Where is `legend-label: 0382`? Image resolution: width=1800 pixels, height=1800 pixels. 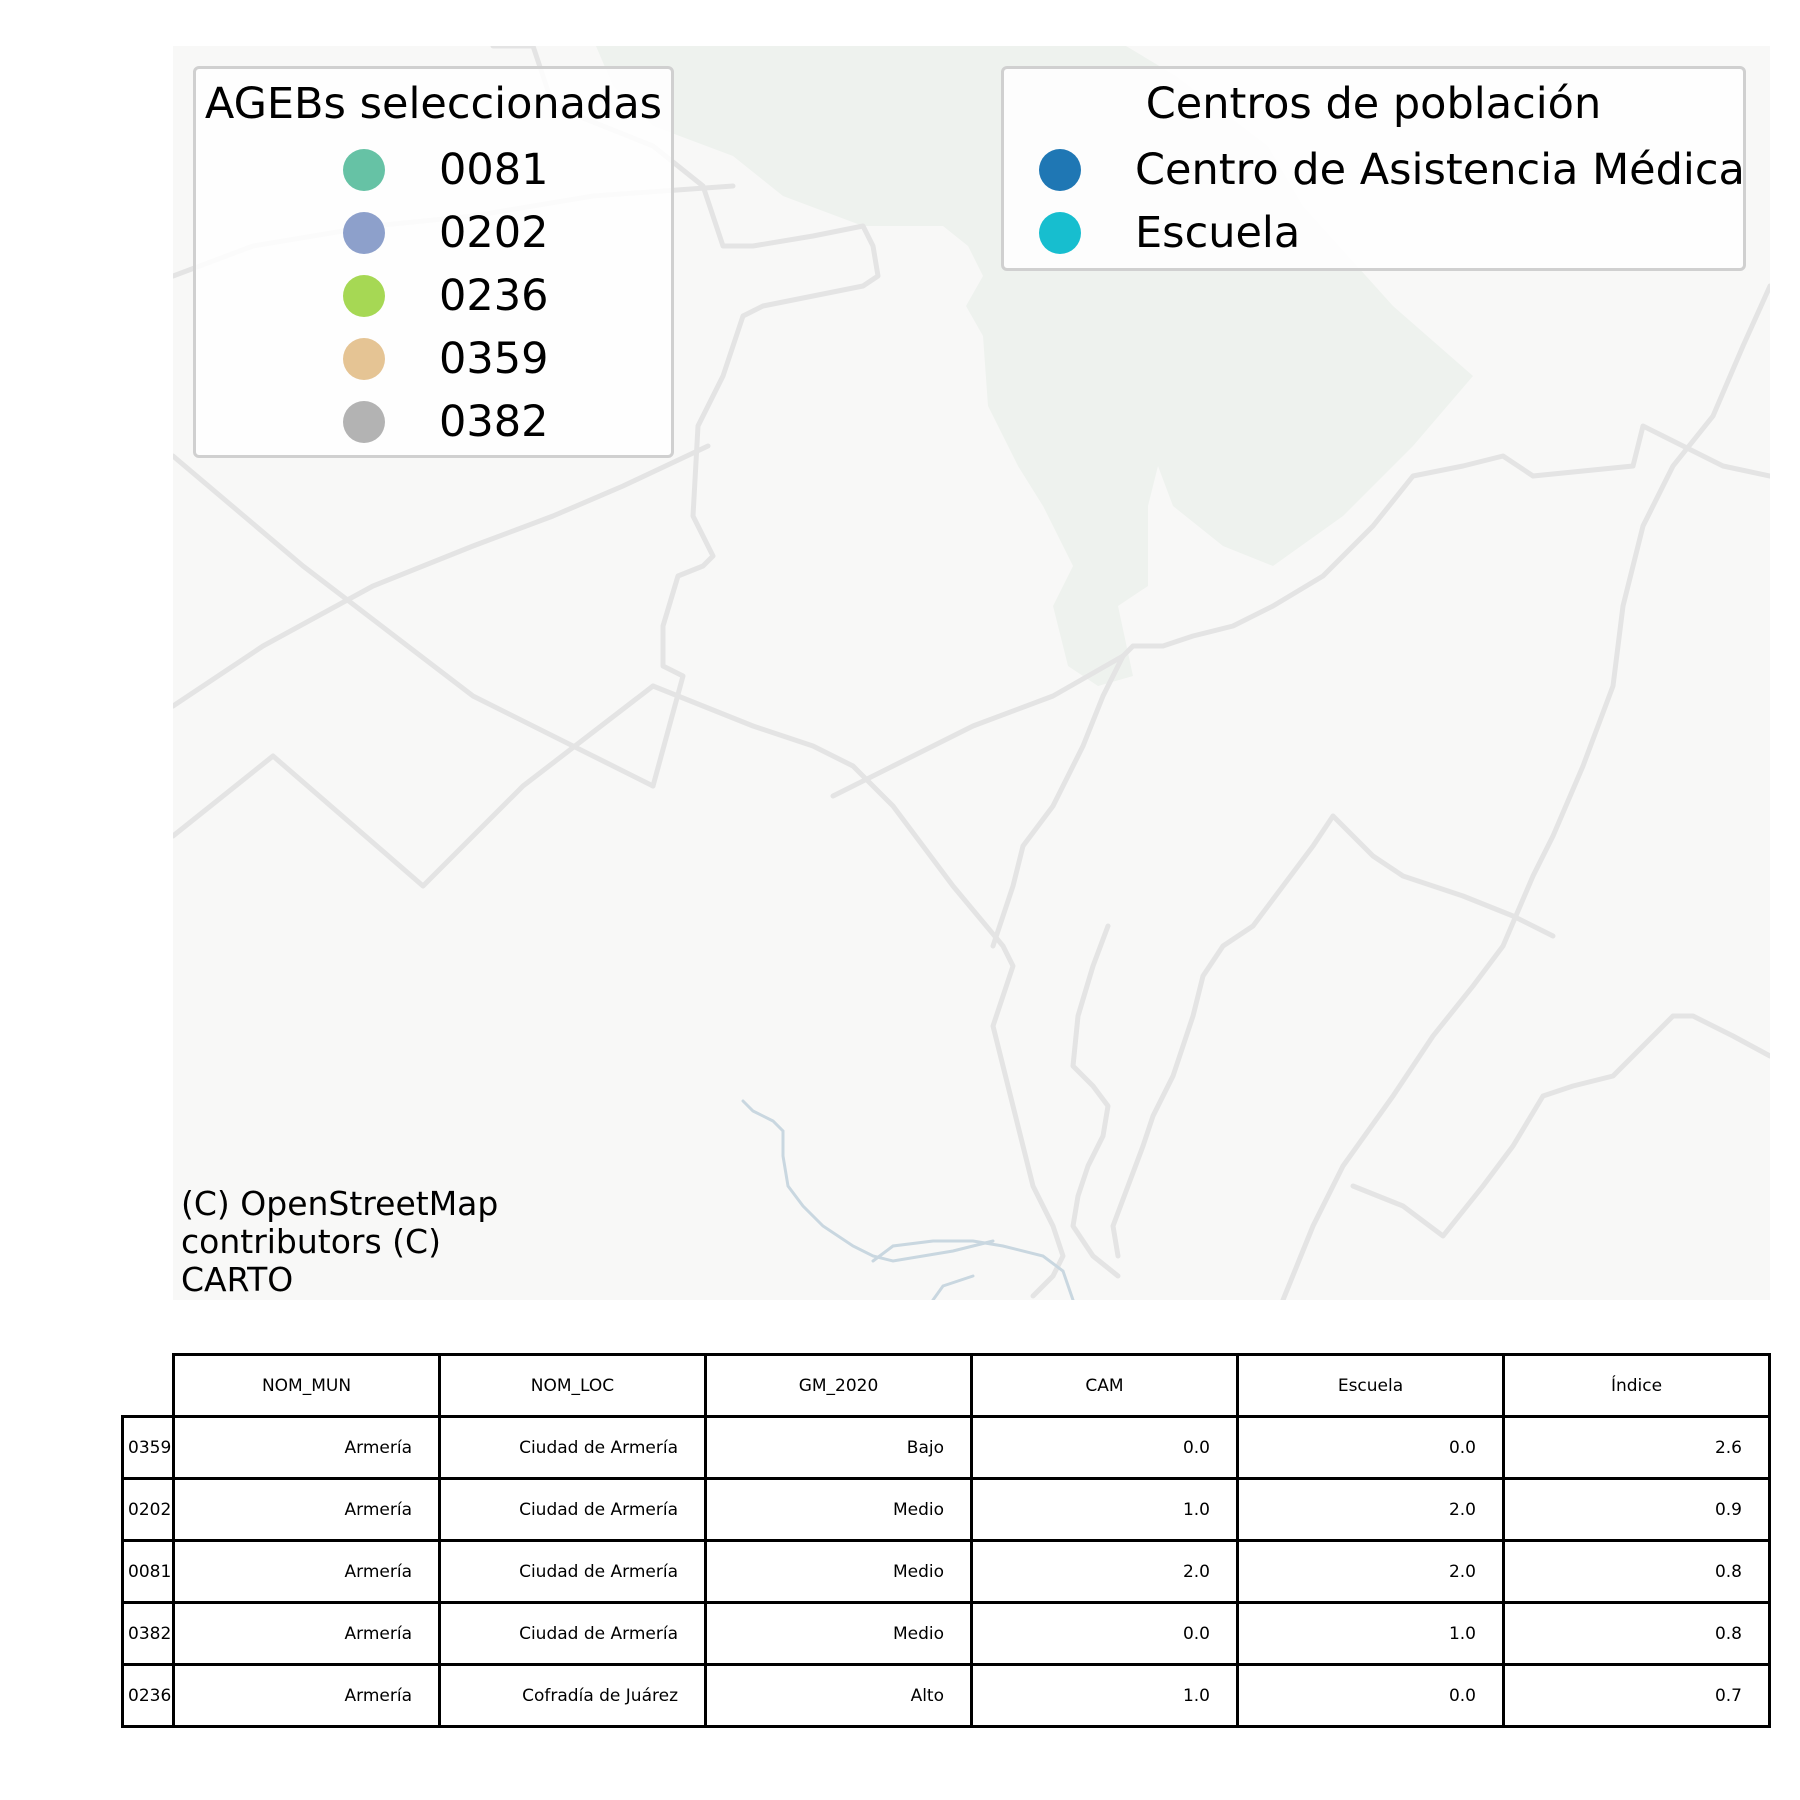 legend-label: 0382 is located at coordinates (494, 422).